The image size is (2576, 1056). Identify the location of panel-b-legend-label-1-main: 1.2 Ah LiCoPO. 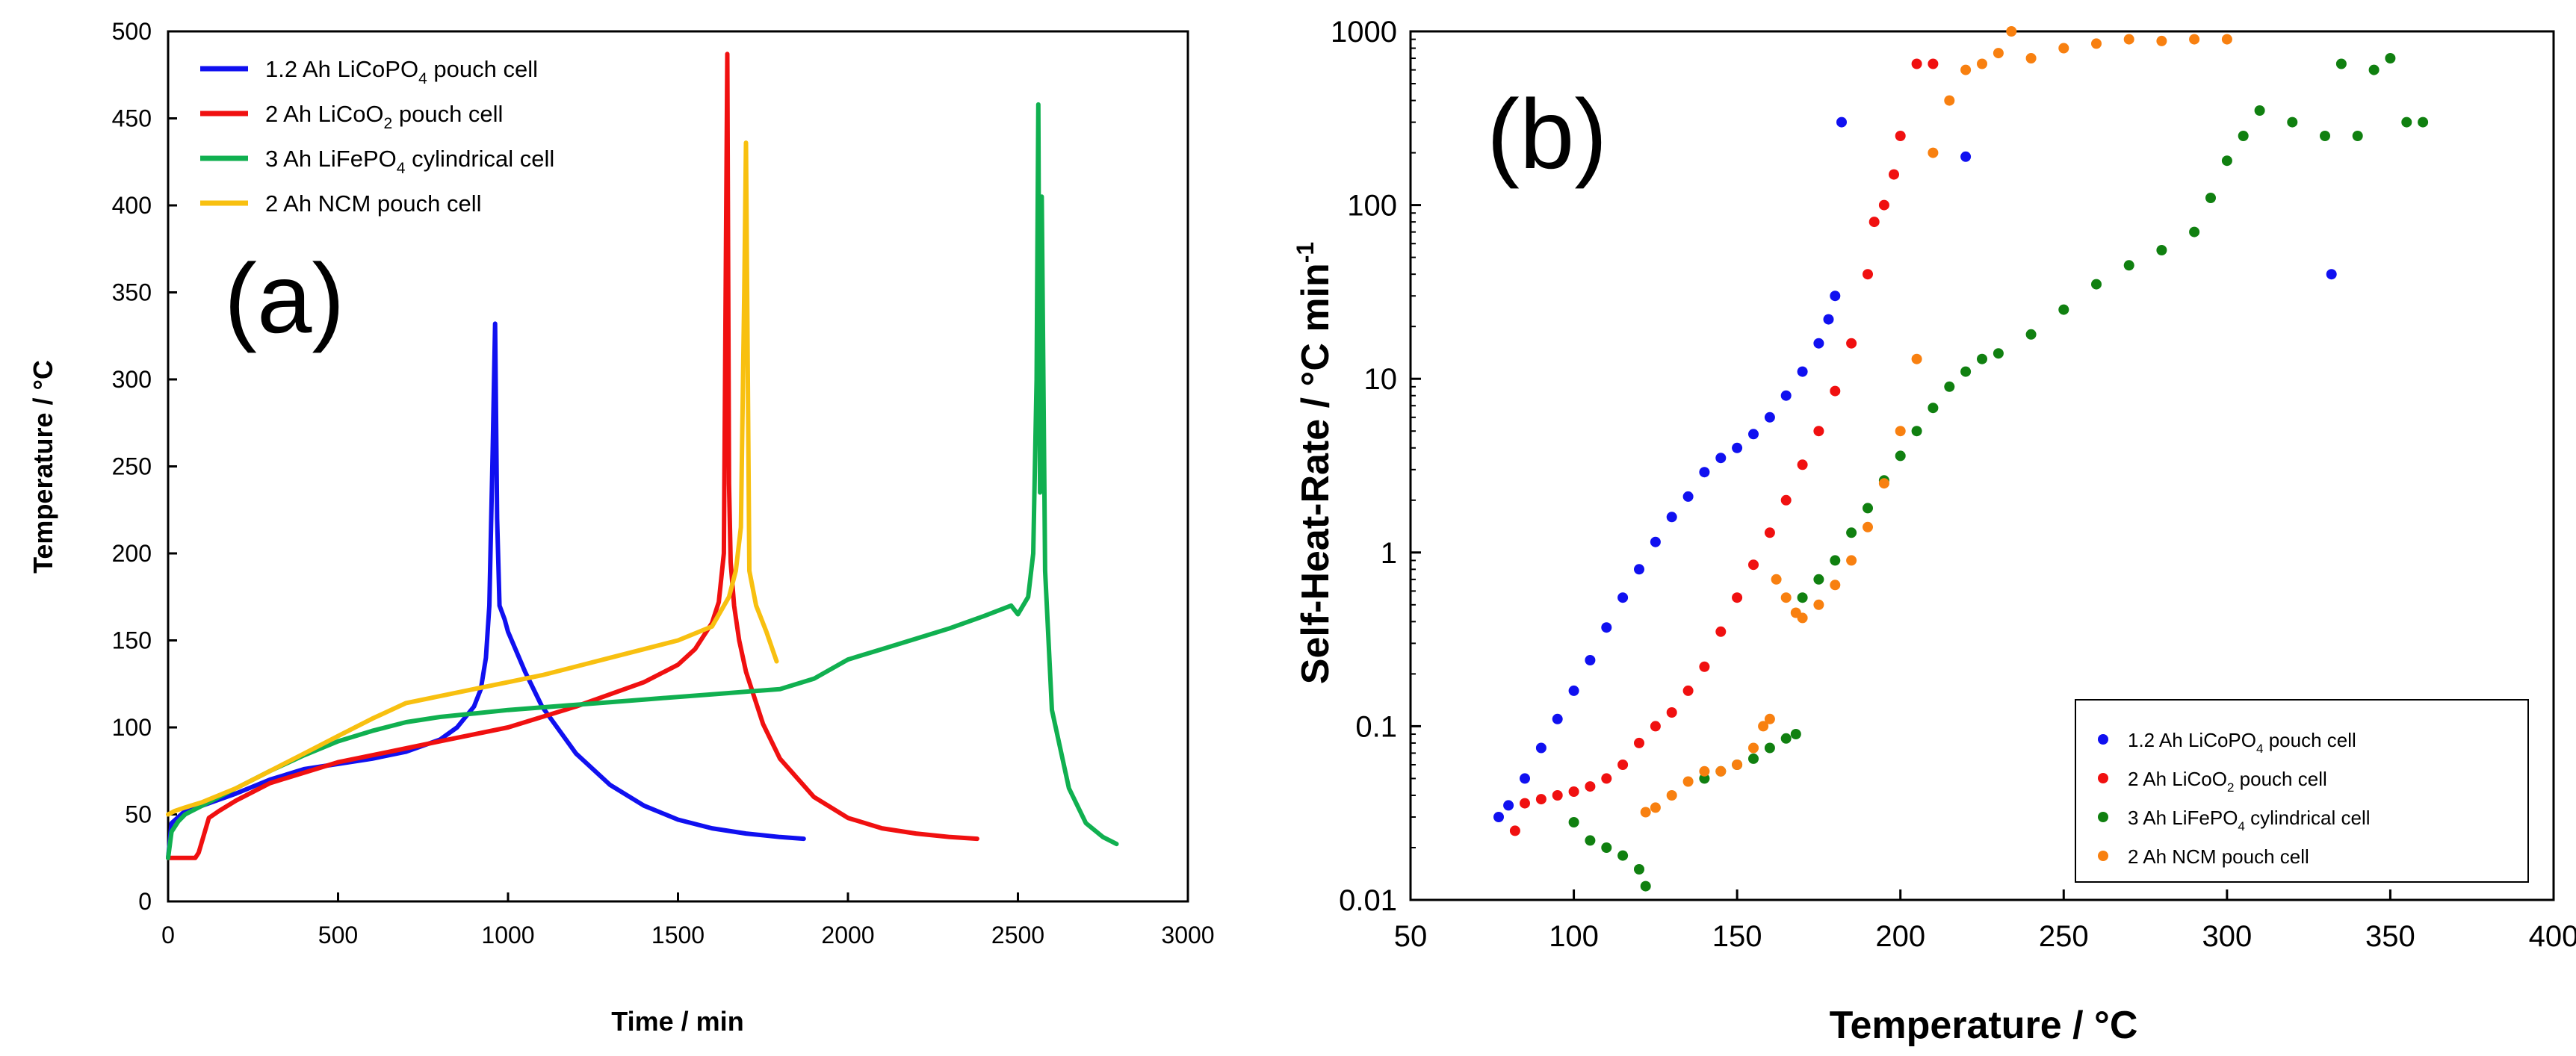
(2192, 740).